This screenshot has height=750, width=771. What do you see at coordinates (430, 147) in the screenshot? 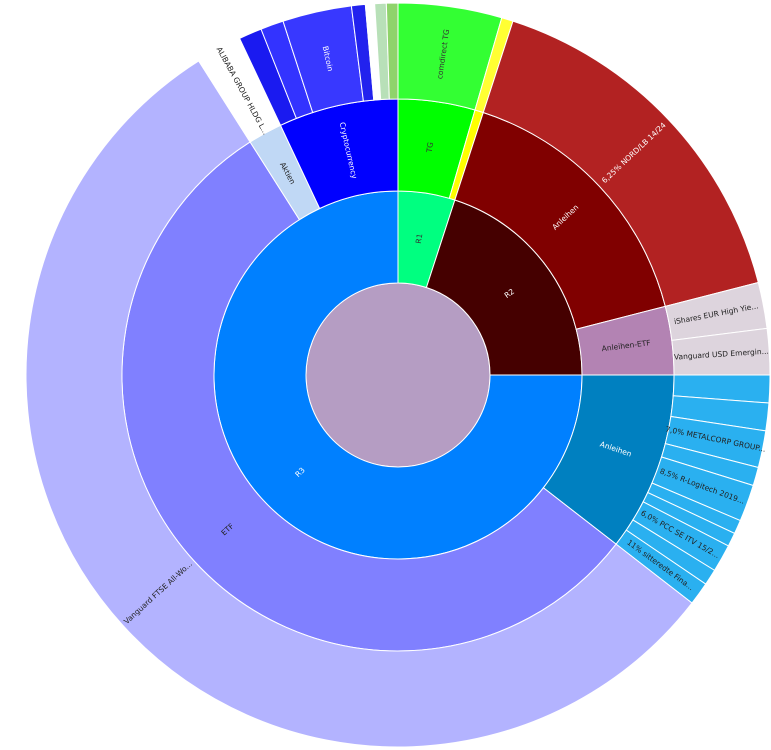
I see `ring2-label-0: TG` at bounding box center [430, 147].